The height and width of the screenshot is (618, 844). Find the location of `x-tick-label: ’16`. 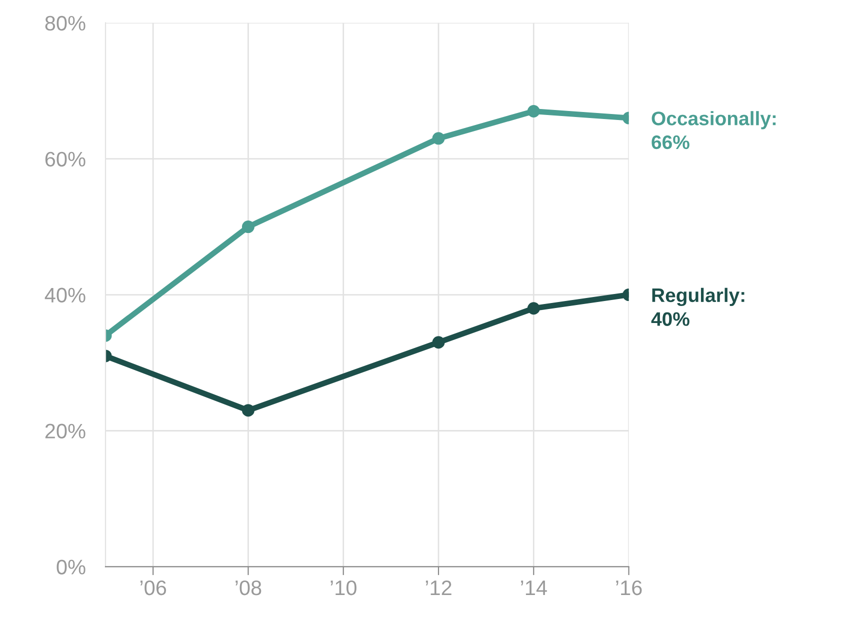

x-tick-label: ’16 is located at coordinates (629, 588).